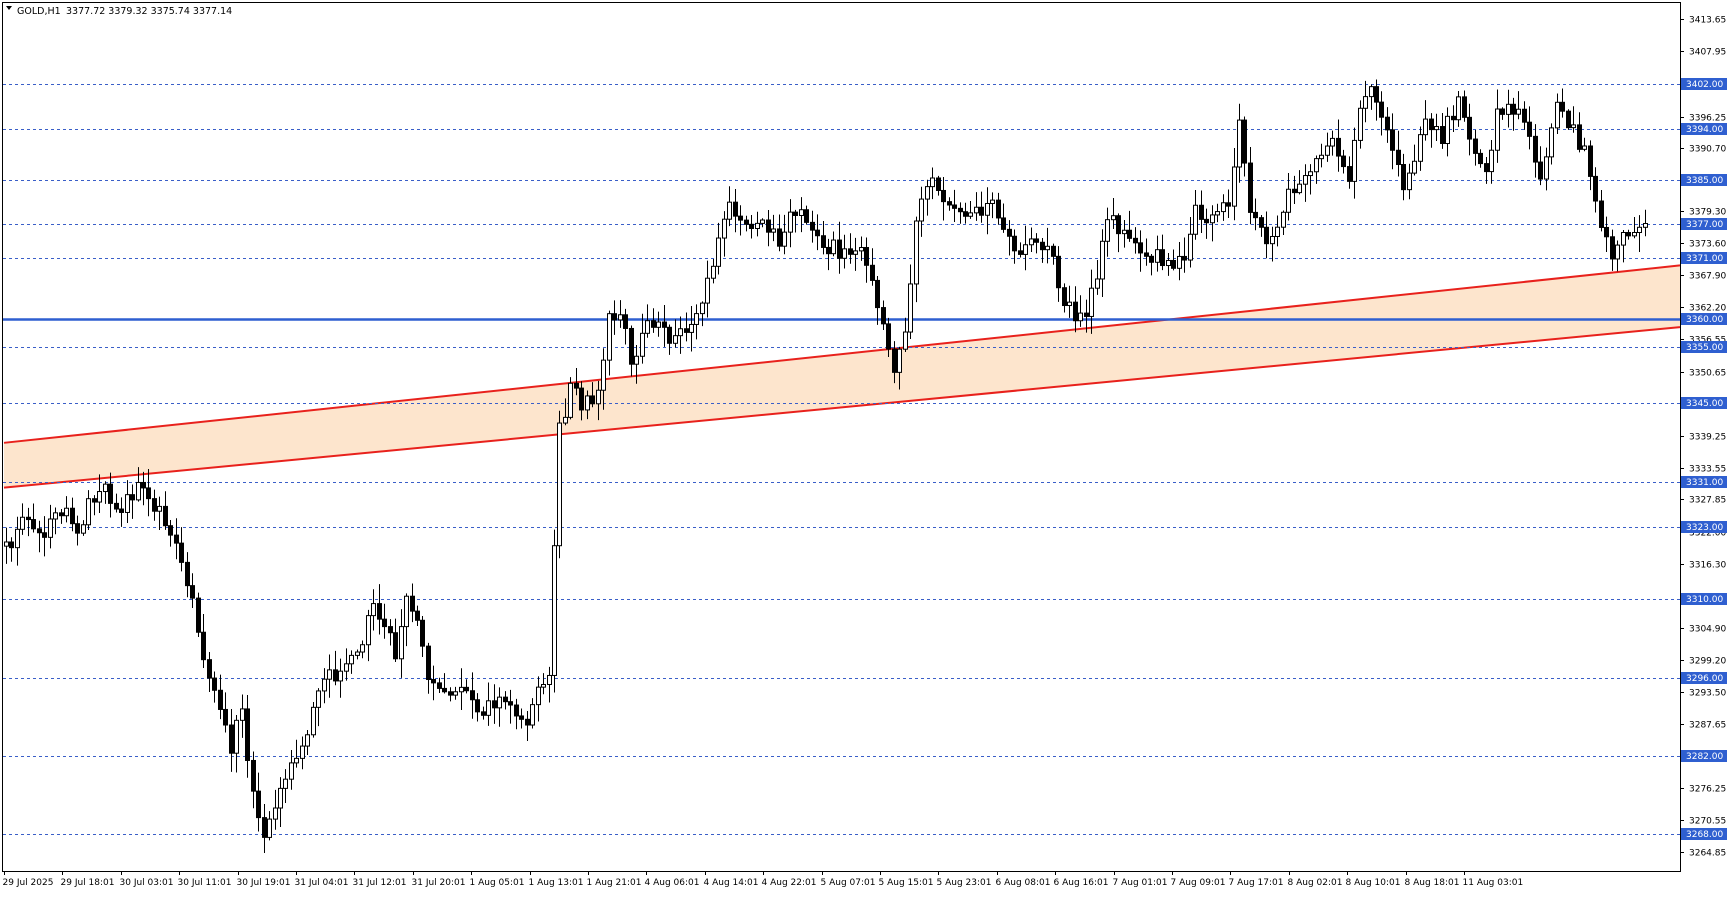 The image size is (1729, 900). Describe the element at coordinates (1704, 85) in the screenshot. I see `level-label-3402.00: 3402.00` at that location.